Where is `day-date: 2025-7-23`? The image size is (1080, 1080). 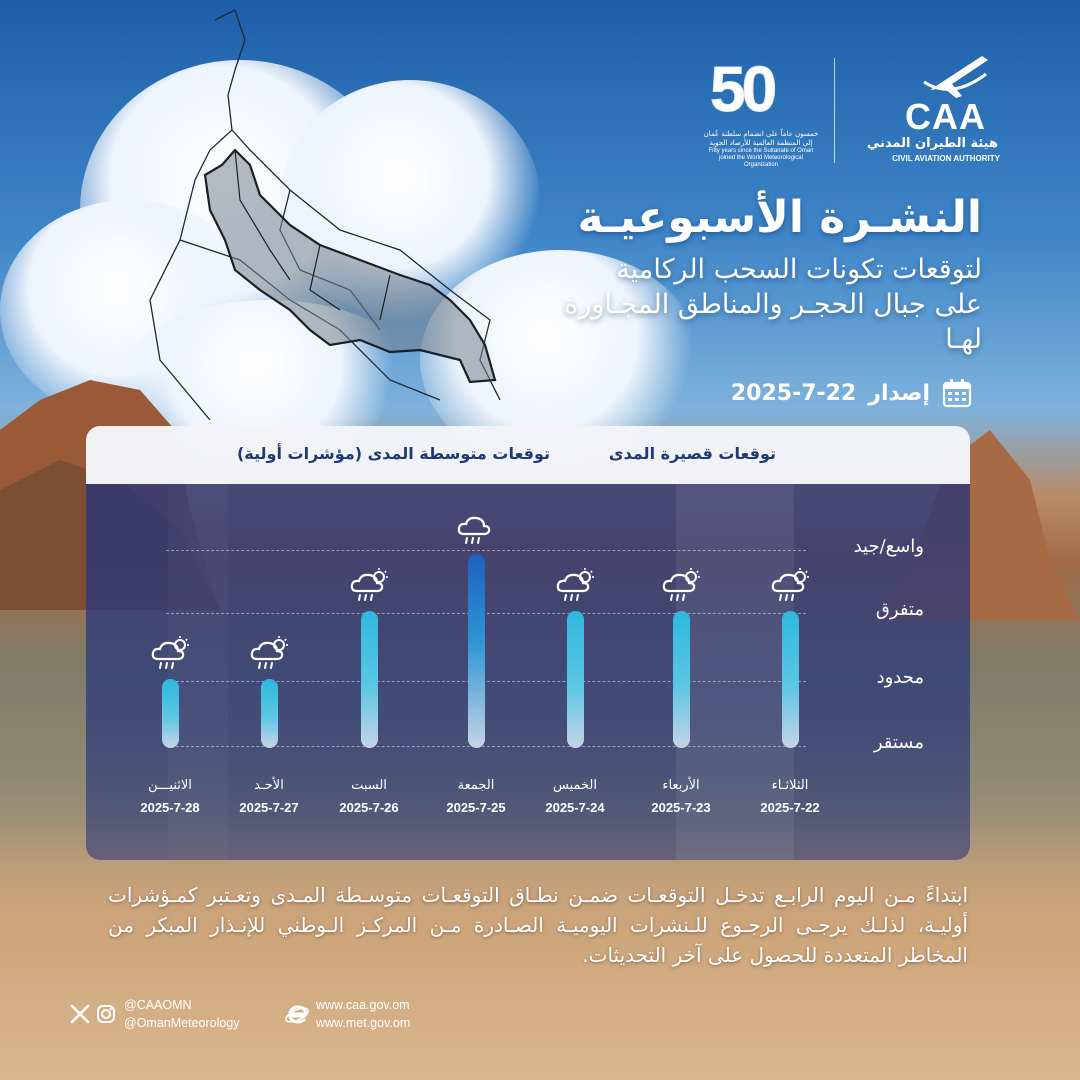 day-date: 2025-7-23 is located at coordinates (681, 807).